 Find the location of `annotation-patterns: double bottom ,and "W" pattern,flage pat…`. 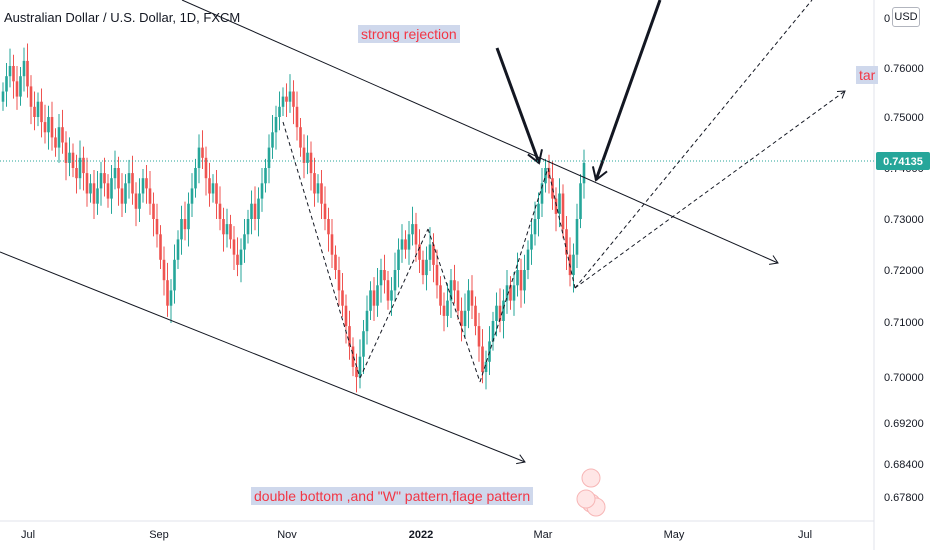

annotation-patterns: double bottom ,and "W" pattern,flage pat… is located at coordinates (392, 496).